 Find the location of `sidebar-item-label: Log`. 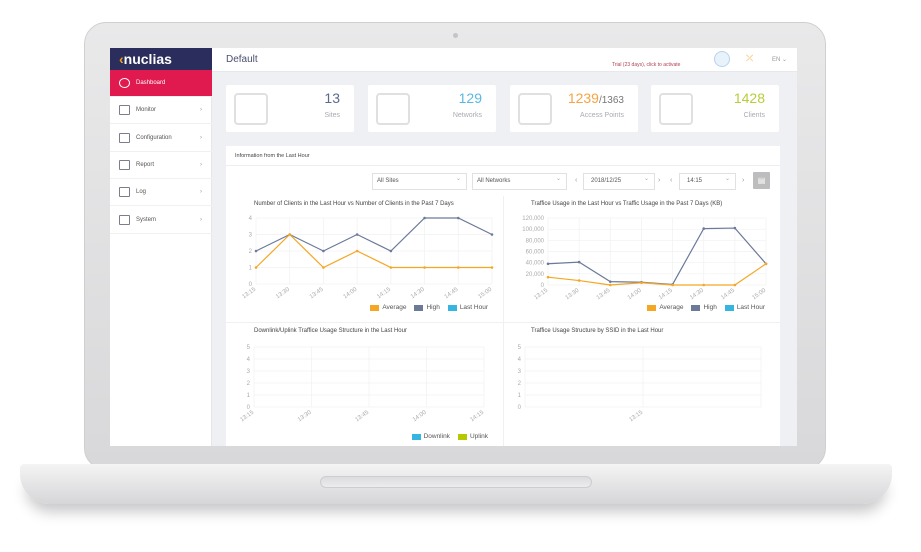

sidebar-item-label: Log is located at coordinates (141, 192).